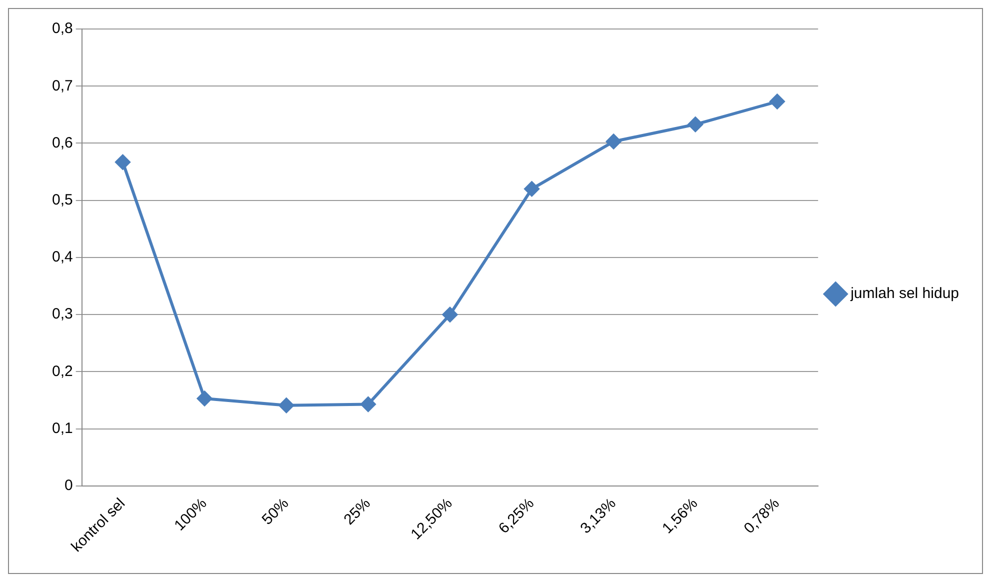 The height and width of the screenshot is (584, 995). What do you see at coordinates (62, 199) in the screenshot?
I see `y-tick-label: 0,5` at bounding box center [62, 199].